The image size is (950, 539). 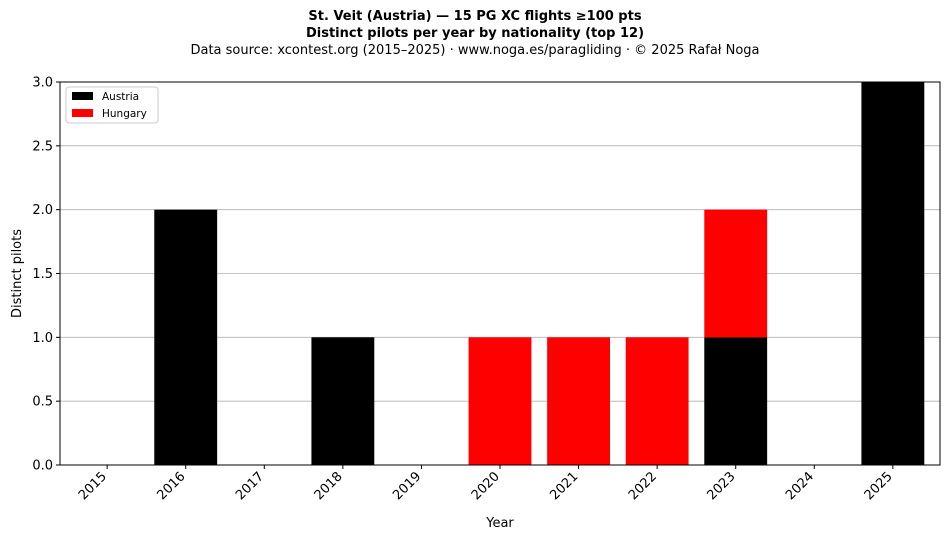 What do you see at coordinates (42, 274) in the screenshot?
I see `y-tick-label: 1.5` at bounding box center [42, 274].